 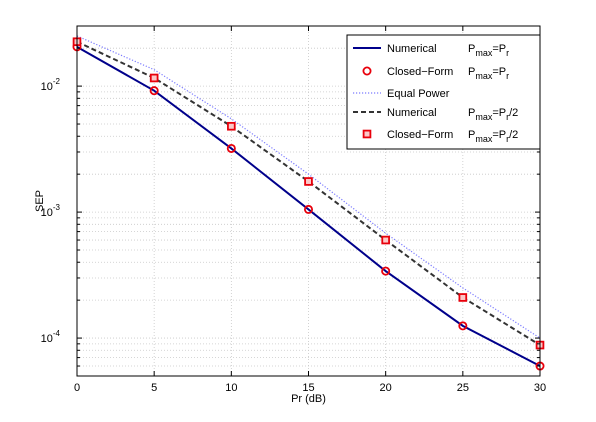 I want to click on legend-label: Equal Power, so click(x=418, y=94).